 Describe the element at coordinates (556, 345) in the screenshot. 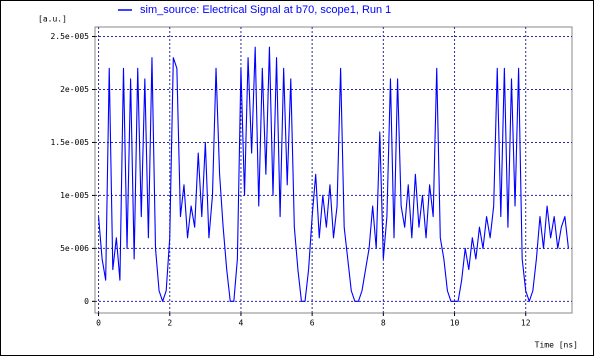

I see `x-axis-label: Time [ns]` at that location.